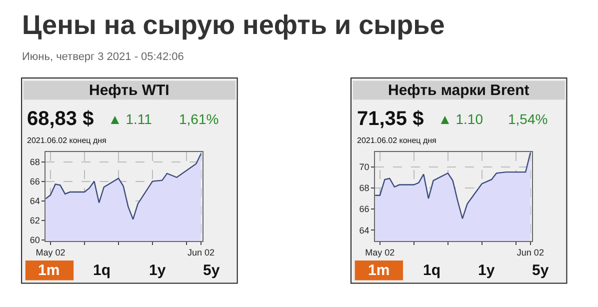 The width and height of the screenshot is (598, 307). Describe the element at coordinates (103, 57) in the screenshot. I see `text: Июнь, четверг 3 2021 - 05:42:06` at that location.